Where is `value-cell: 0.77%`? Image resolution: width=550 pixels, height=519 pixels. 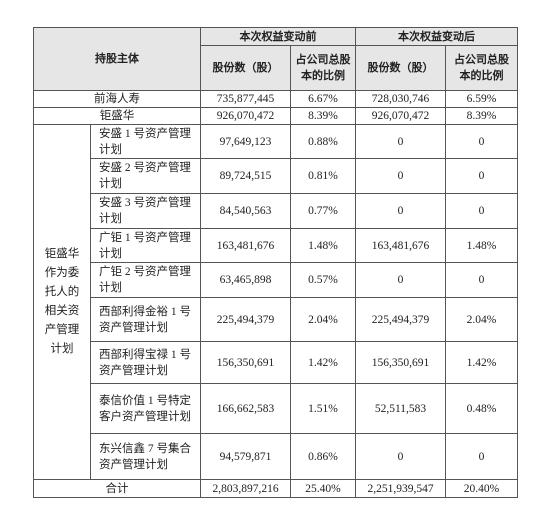 value-cell: 0.77% is located at coordinates (323, 211).